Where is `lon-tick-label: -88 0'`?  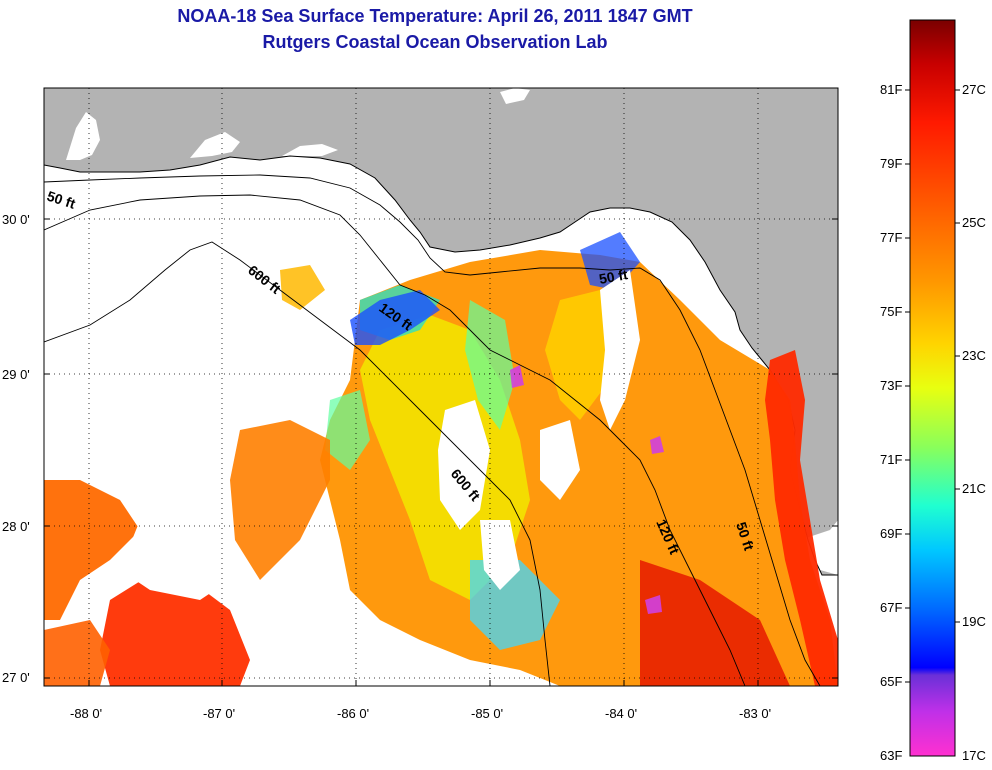 lon-tick-label: -88 0' is located at coordinates (86, 713).